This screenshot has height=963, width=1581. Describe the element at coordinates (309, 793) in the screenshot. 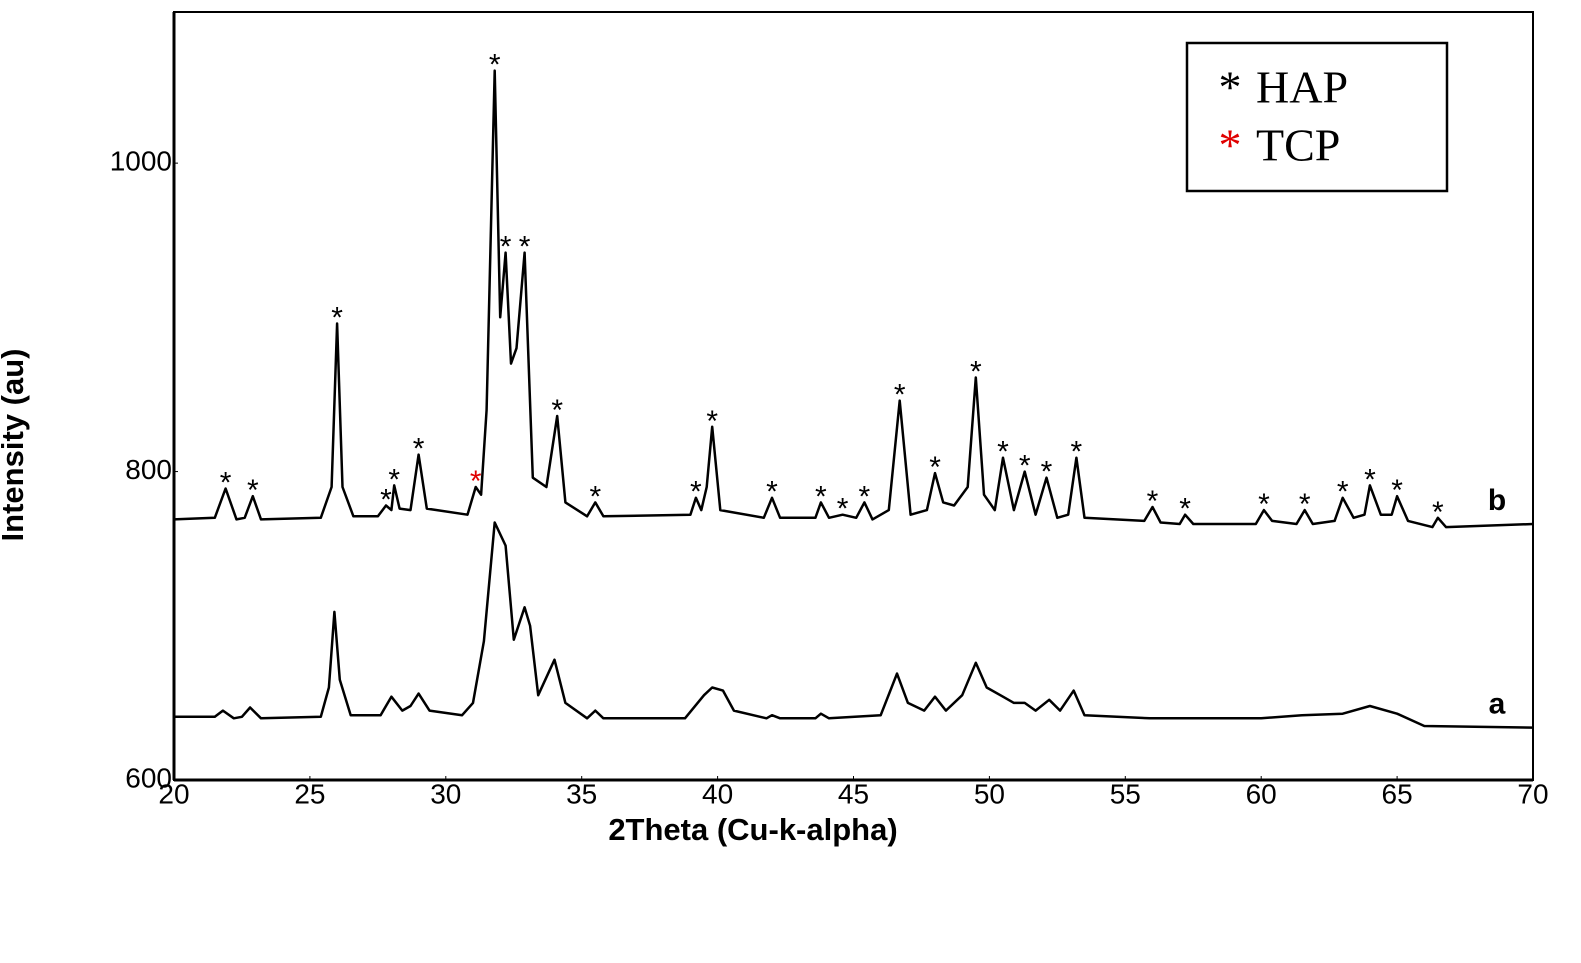

I see `x-tick-label: 25` at that location.